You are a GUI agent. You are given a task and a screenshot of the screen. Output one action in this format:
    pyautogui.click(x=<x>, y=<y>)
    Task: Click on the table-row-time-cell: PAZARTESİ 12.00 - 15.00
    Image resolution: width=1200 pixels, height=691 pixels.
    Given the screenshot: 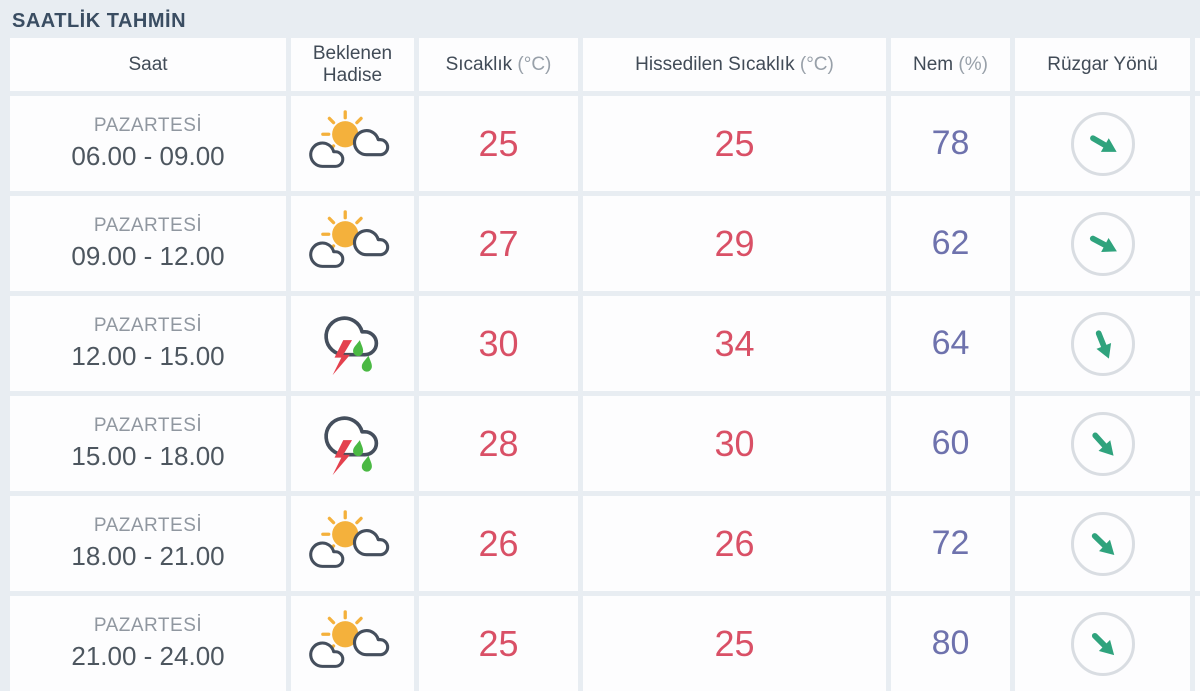 What is the action you would take?
    pyautogui.click(x=148, y=343)
    